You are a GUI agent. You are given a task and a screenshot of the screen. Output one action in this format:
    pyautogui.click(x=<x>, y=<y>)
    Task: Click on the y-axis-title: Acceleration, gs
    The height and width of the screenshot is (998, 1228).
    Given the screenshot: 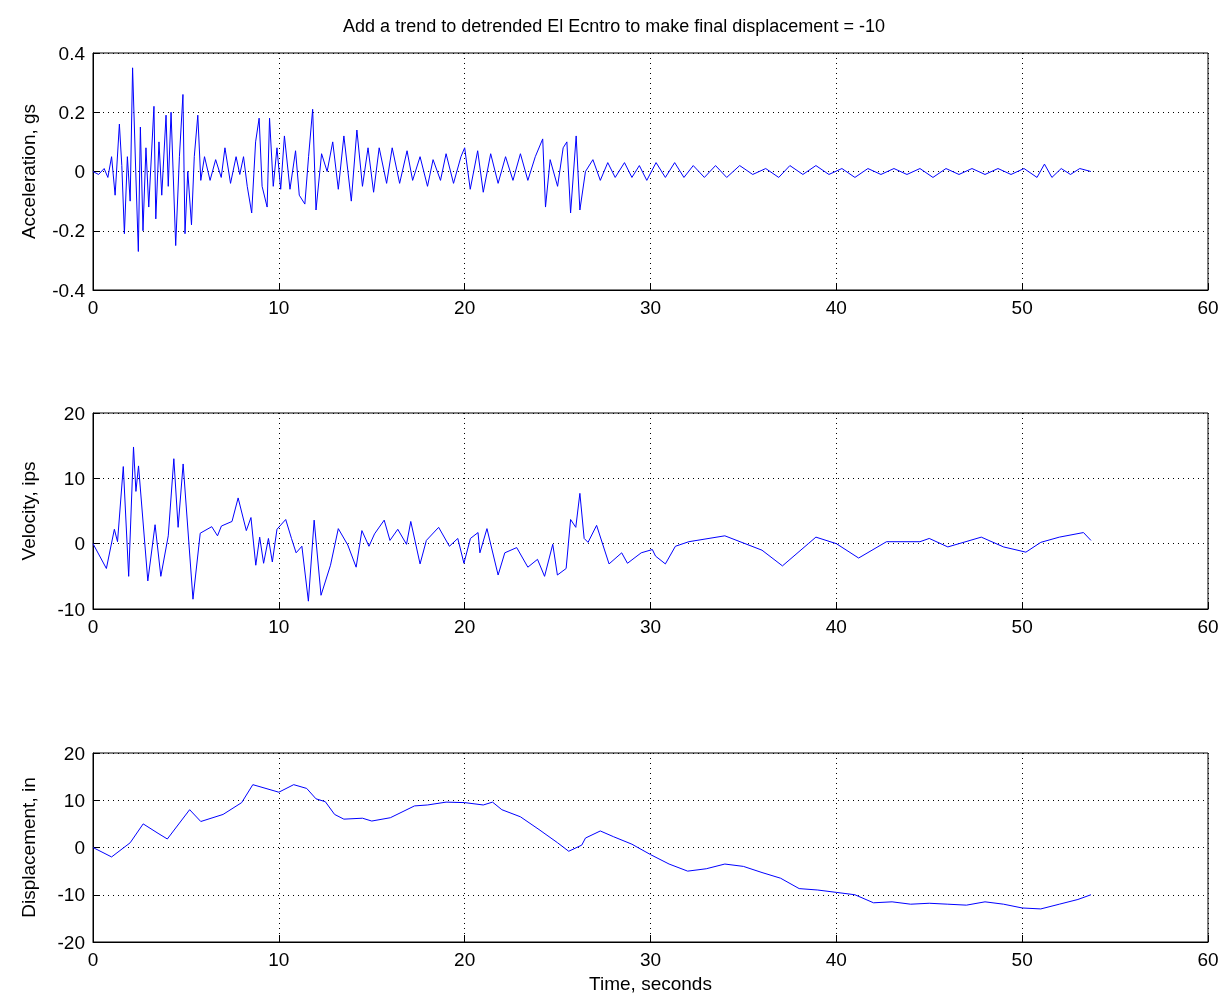 What is the action you would take?
    pyautogui.click(x=28, y=171)
    